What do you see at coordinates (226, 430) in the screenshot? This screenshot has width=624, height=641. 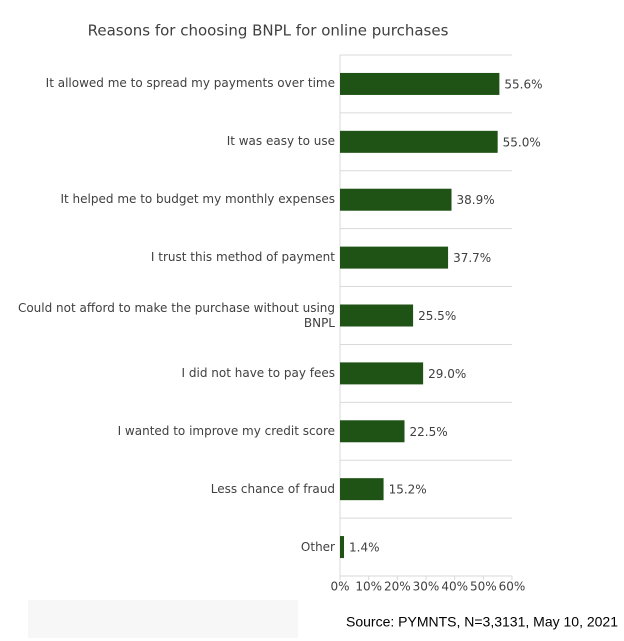 I see `category-label: I wanted to improve my credit score` at bounding box center [226, 430].